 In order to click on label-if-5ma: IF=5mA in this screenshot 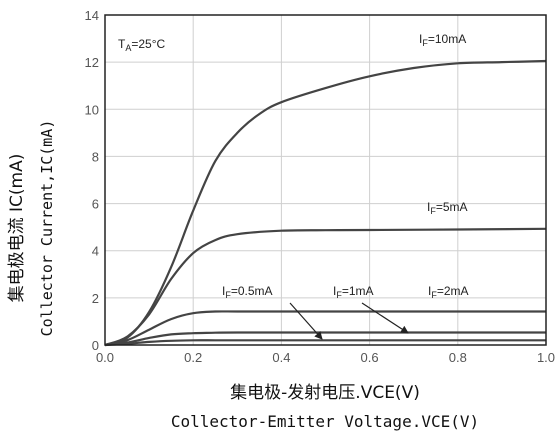, I will do `click(447, 208)`.